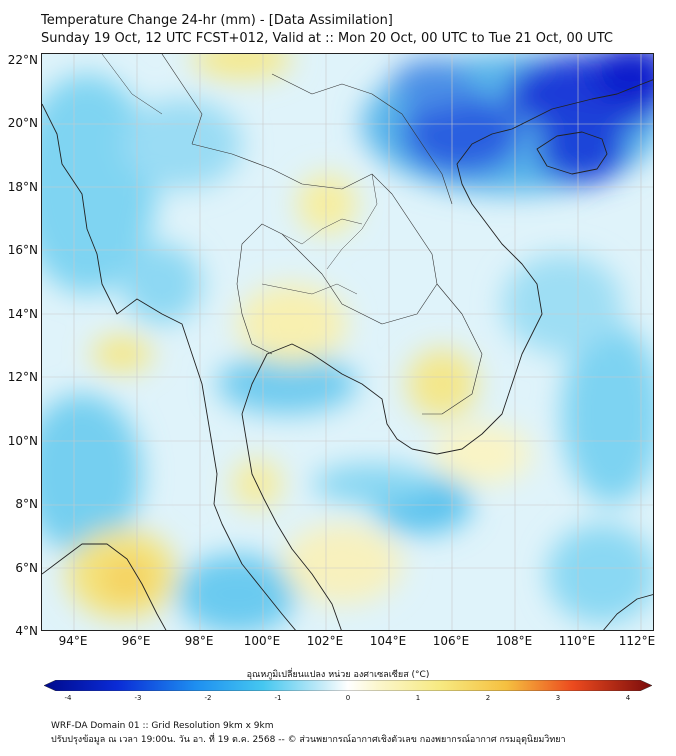 The height and width of the screenshot is (756, 676). Describe the element at coordinates (451, 641) in the screenshot. I see `lon-label-106: 106°E` at that location.